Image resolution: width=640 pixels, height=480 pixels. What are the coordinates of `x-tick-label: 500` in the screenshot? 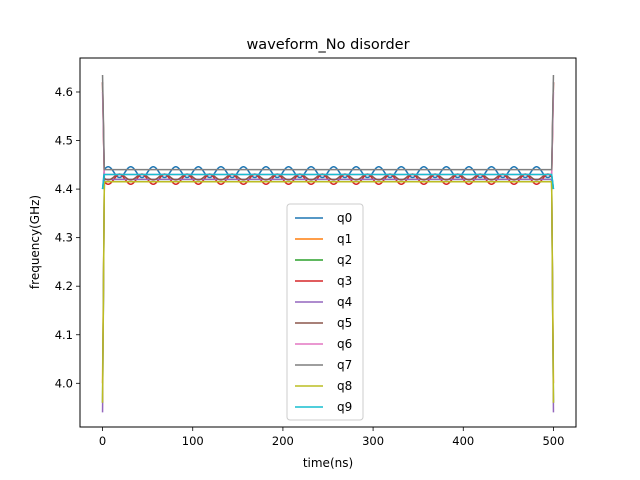 It's located at (553, 441).